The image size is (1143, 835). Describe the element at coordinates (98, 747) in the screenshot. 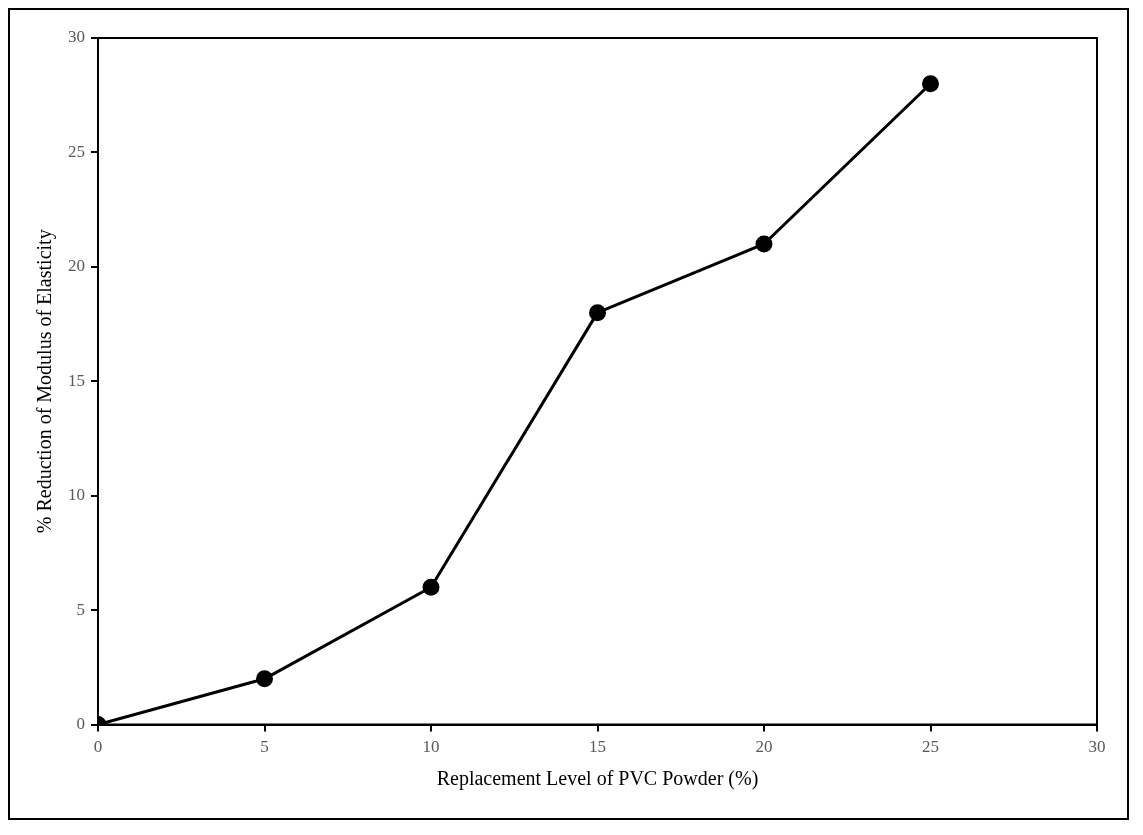

I see `x-tick-label: 0` at that location.